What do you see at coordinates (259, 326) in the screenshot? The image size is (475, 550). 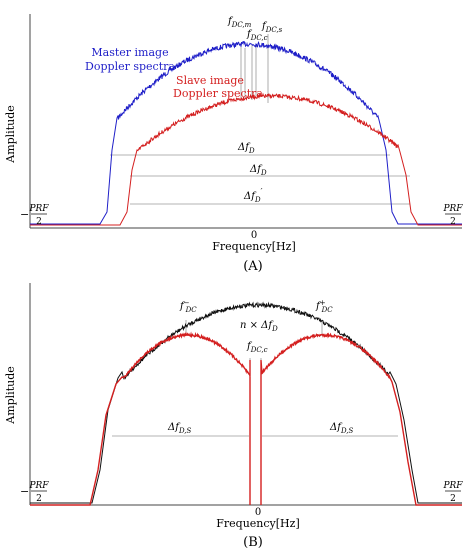 I see `n-times-delta-fd-label: n × ΔfD` at bounding box center [259, 326].